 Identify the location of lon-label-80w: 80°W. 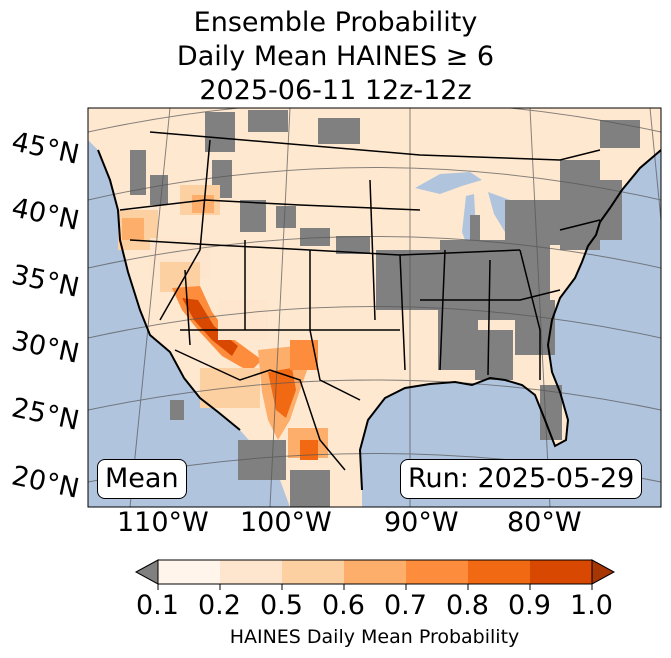
(544, 522).